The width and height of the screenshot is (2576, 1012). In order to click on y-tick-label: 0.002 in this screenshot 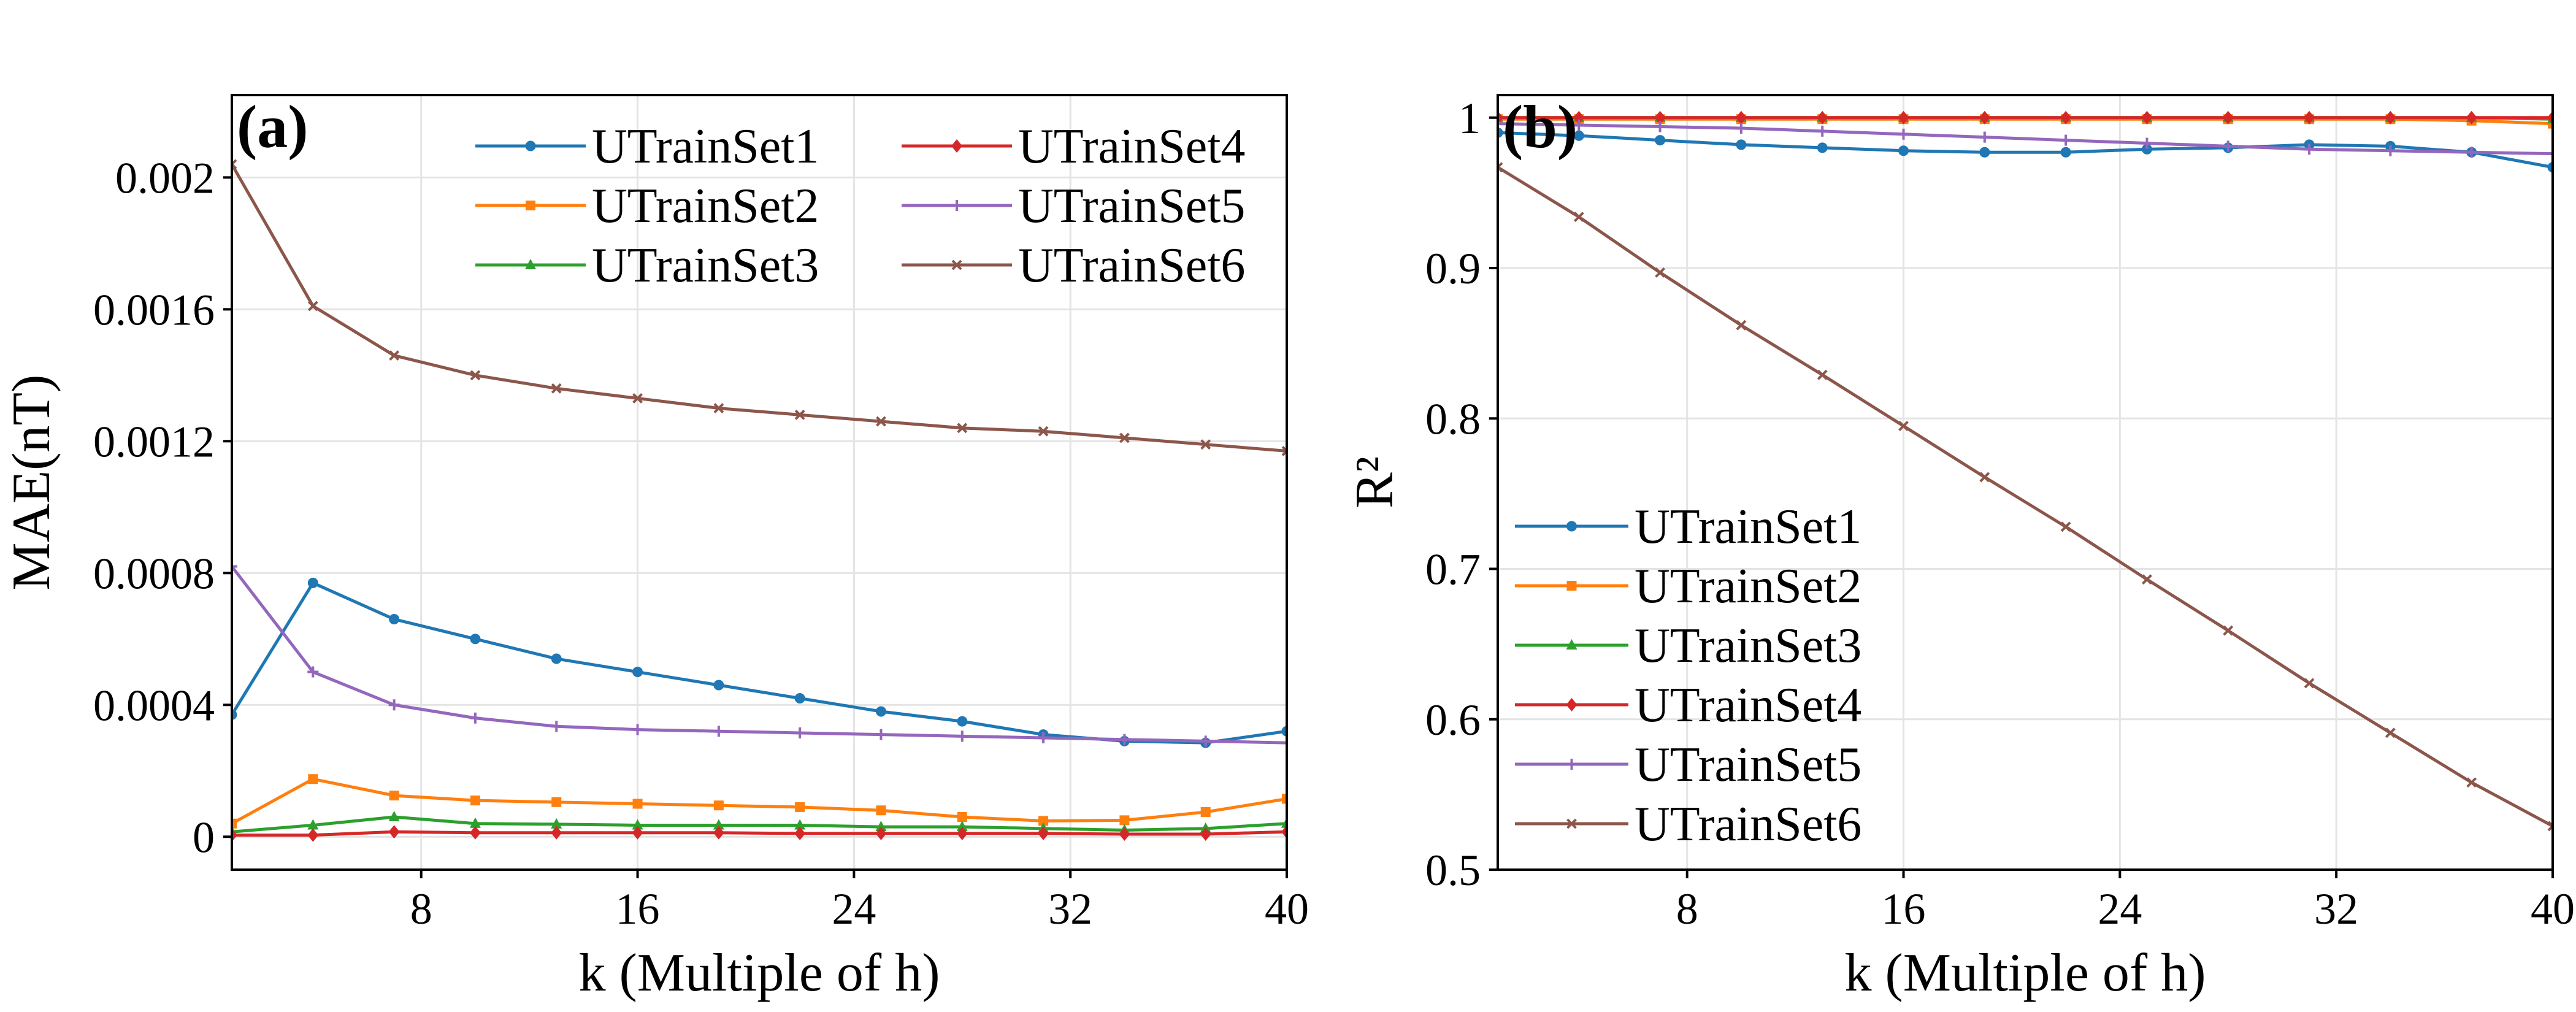, I will do `click(165, 177)`.